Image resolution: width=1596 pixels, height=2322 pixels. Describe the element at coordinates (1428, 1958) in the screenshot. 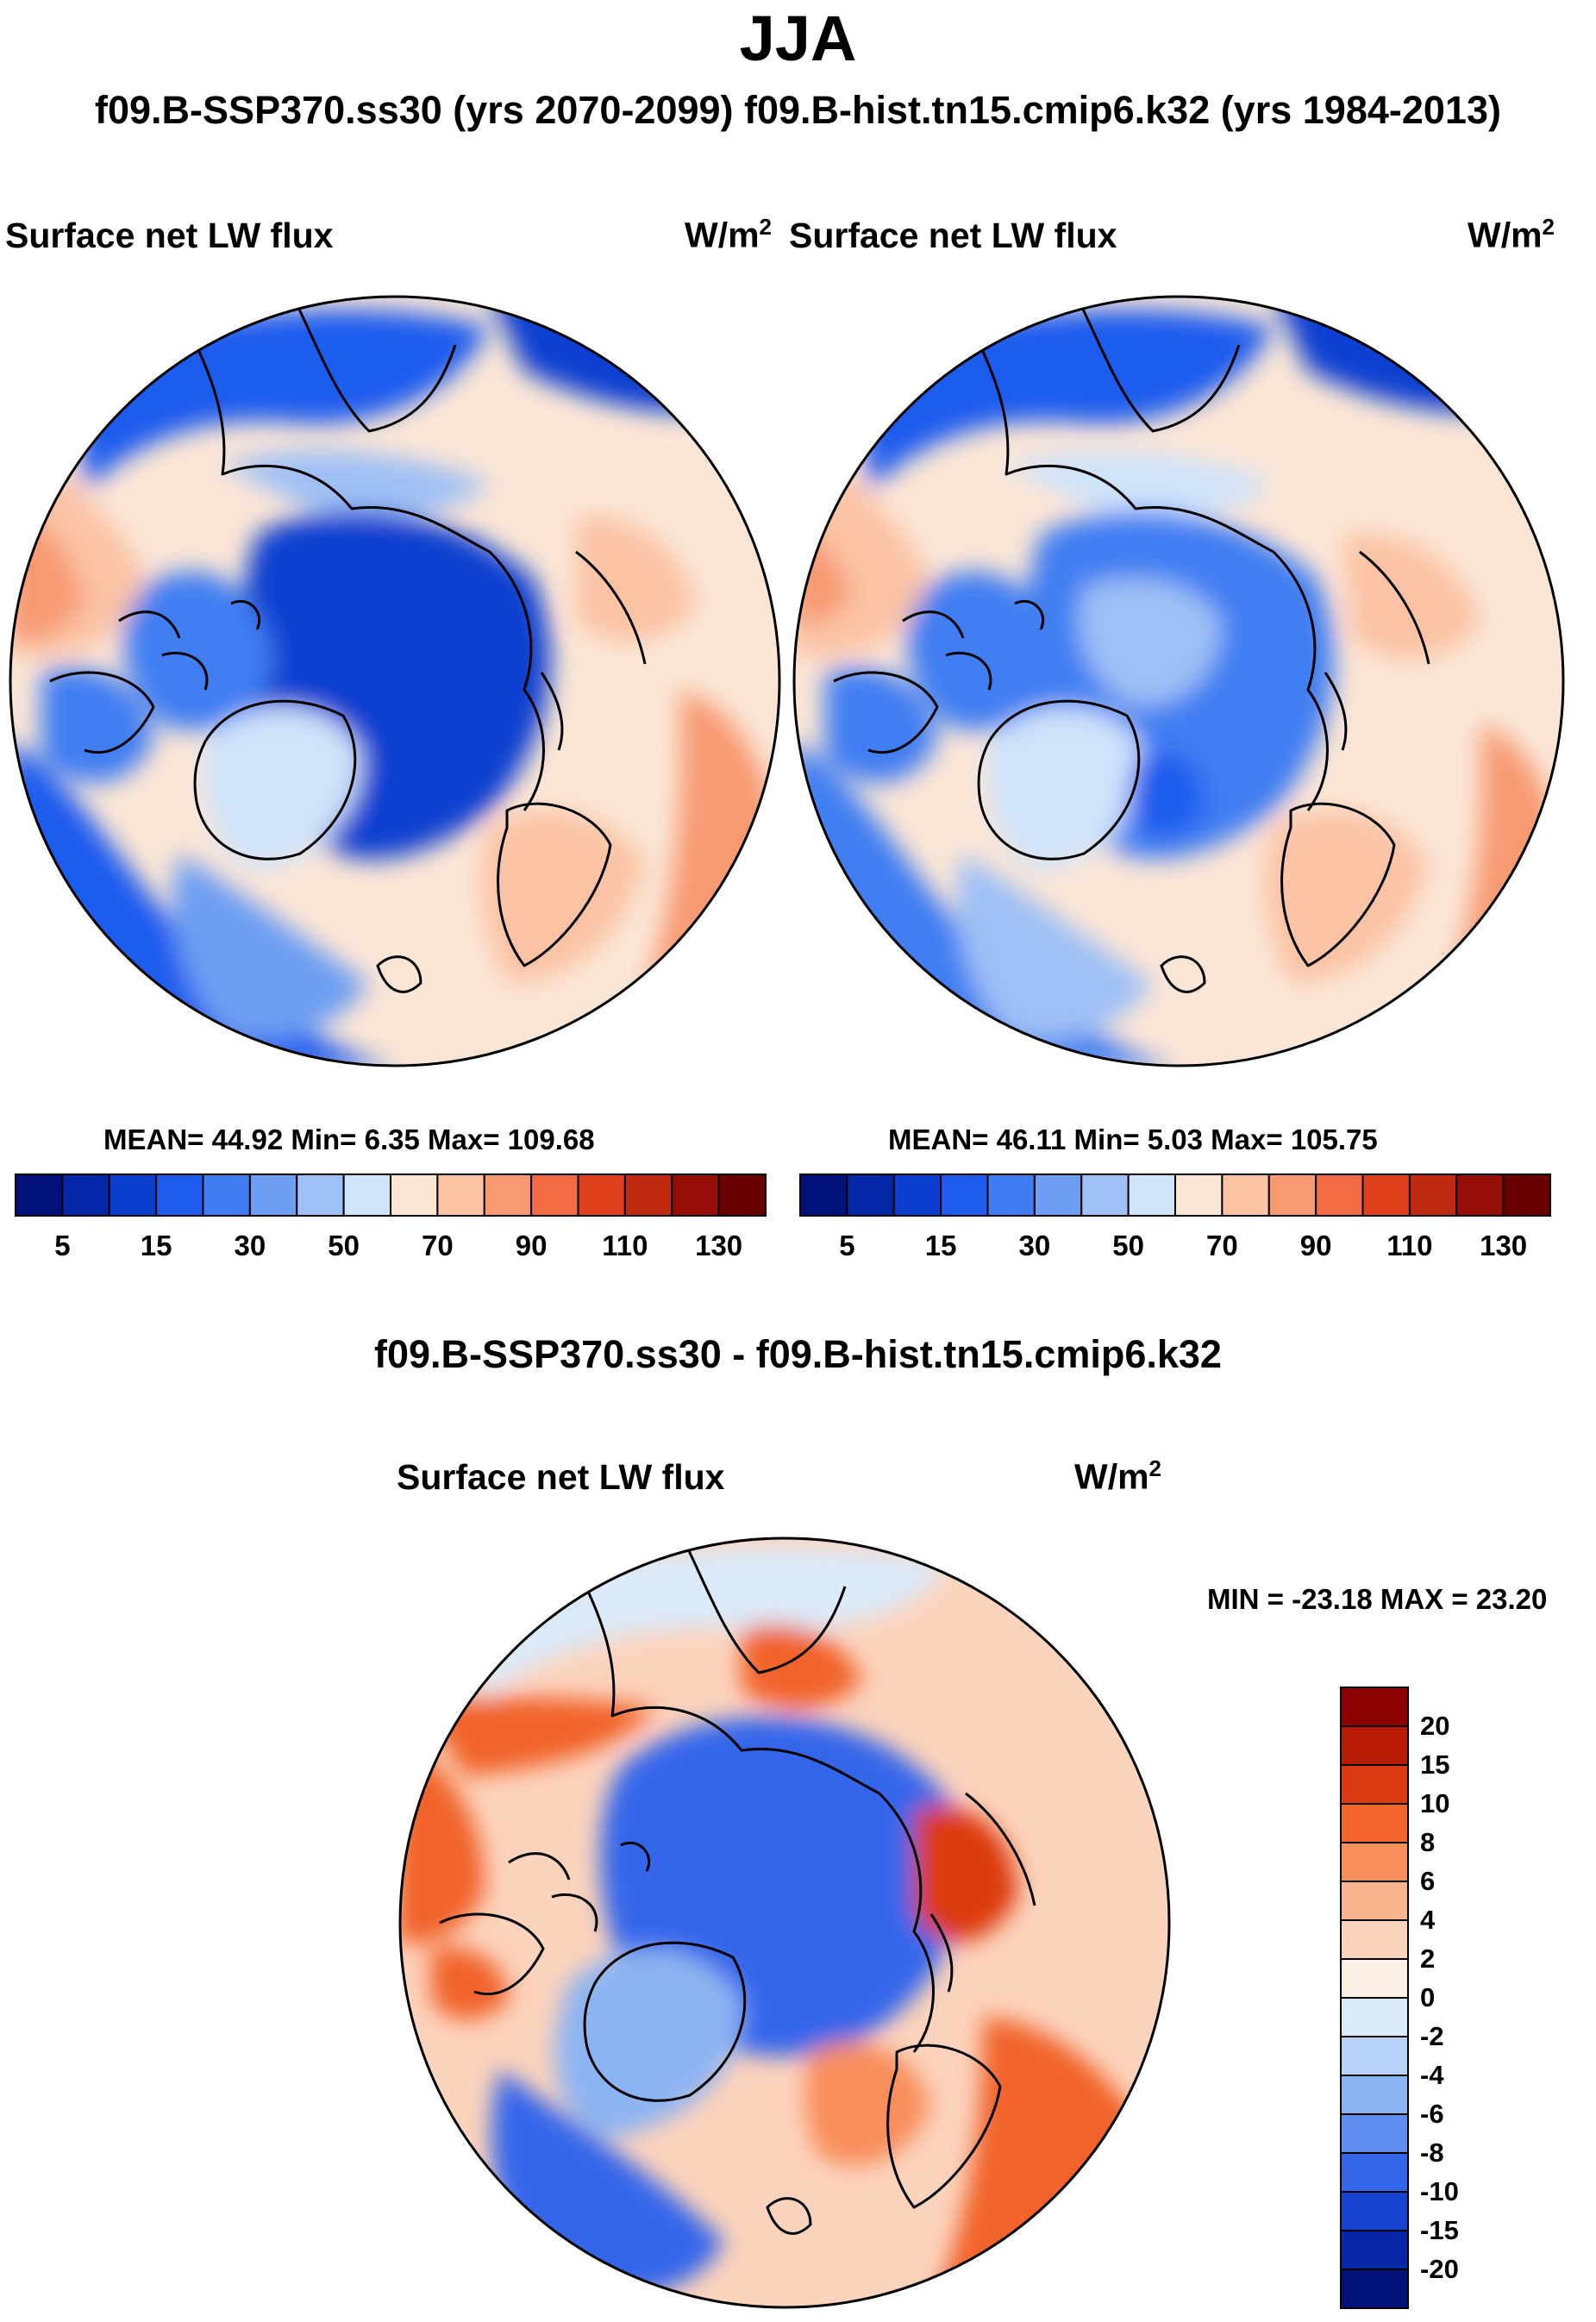

I see `colorbar-tick-label: 2` at that location.